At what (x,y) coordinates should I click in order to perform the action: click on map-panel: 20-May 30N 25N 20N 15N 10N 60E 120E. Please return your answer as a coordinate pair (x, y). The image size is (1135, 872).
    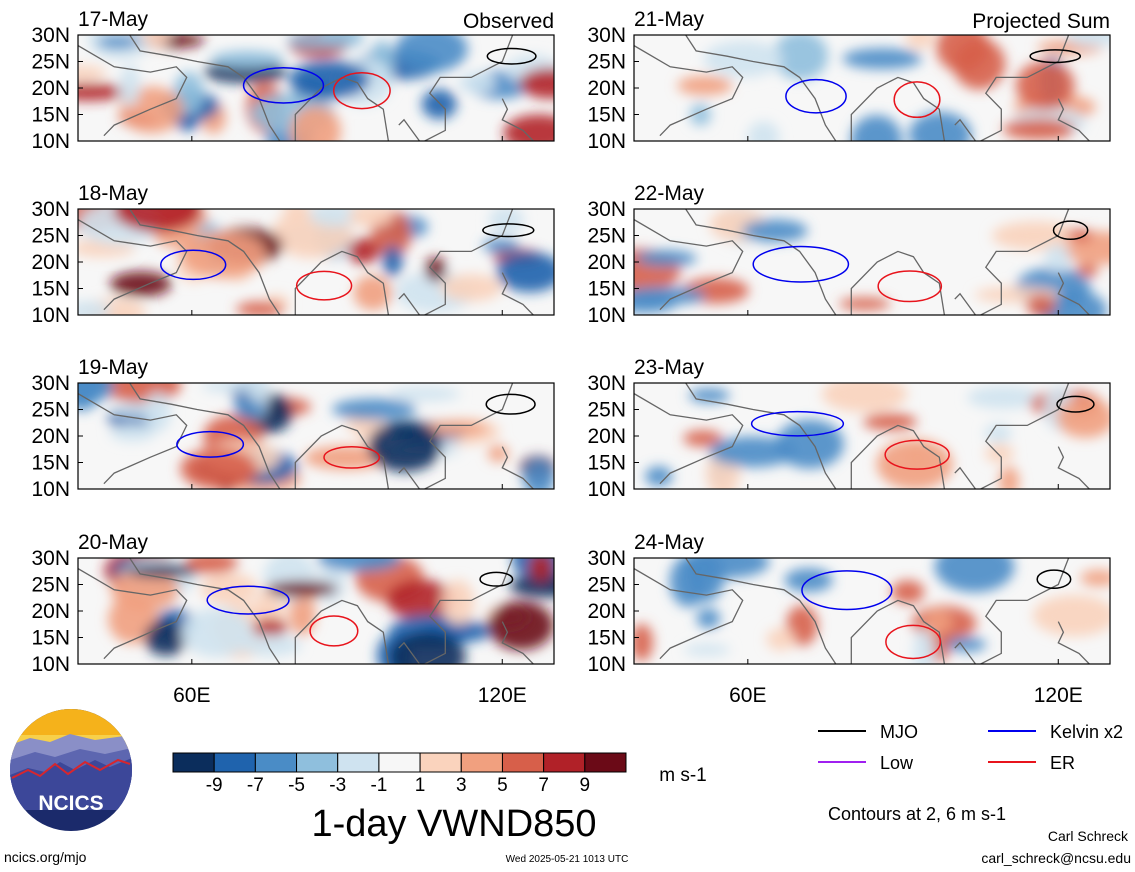
    Looking at the image, I should click on (293, 619).